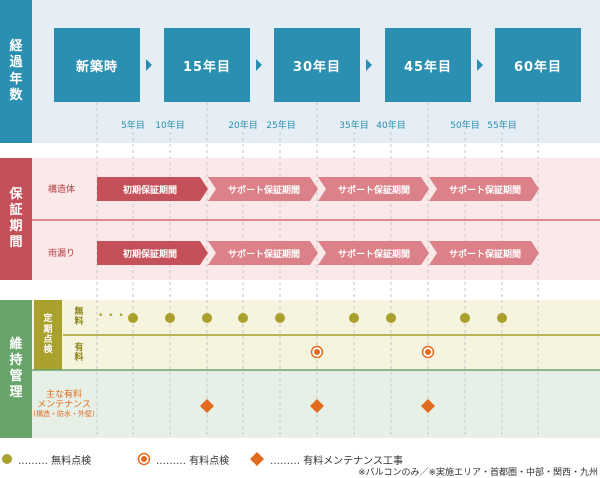  I want to click on leak-support-label-1: サポート保証期間, so click(263, 254).